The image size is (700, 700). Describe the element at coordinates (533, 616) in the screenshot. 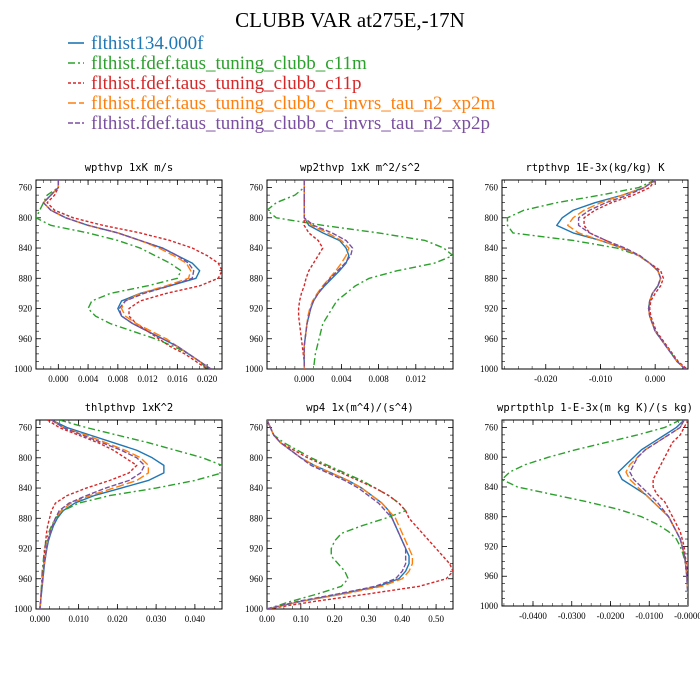

I see `x-tick-label: -0.0400` at that location.